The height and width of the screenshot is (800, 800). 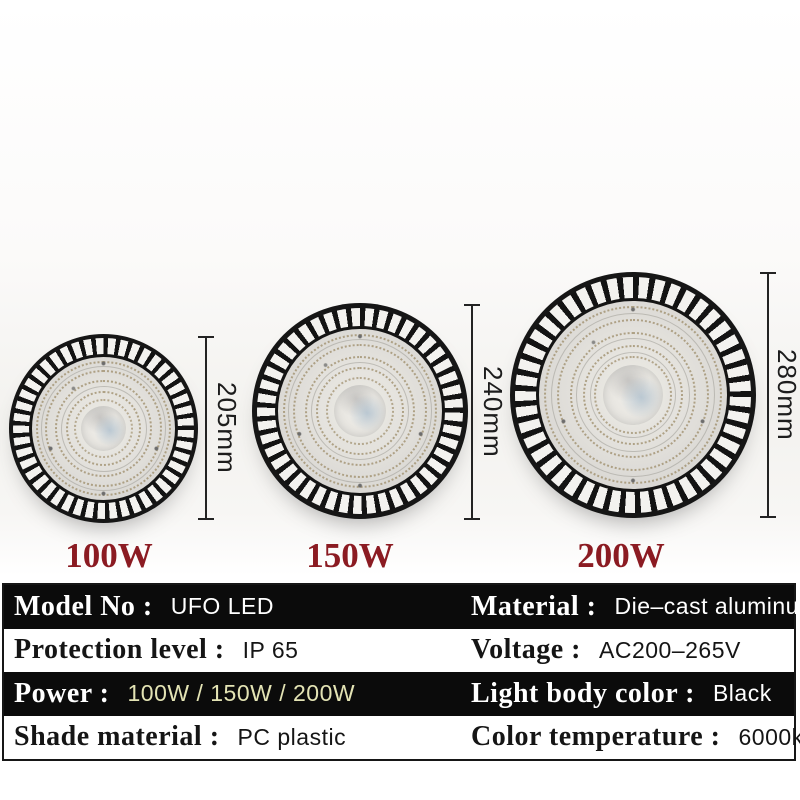 I want to click on dimension-line-200w, so click(x=768, y=395).